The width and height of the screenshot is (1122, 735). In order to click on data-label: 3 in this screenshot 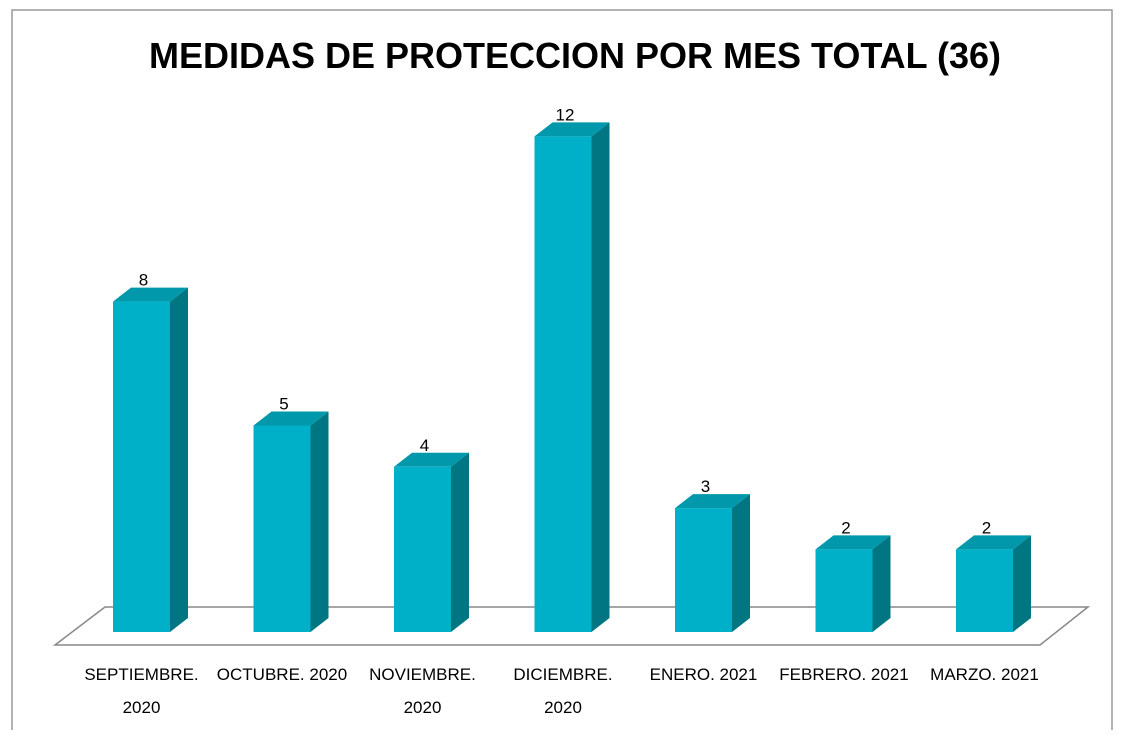, I will do `click(705, 486)`.